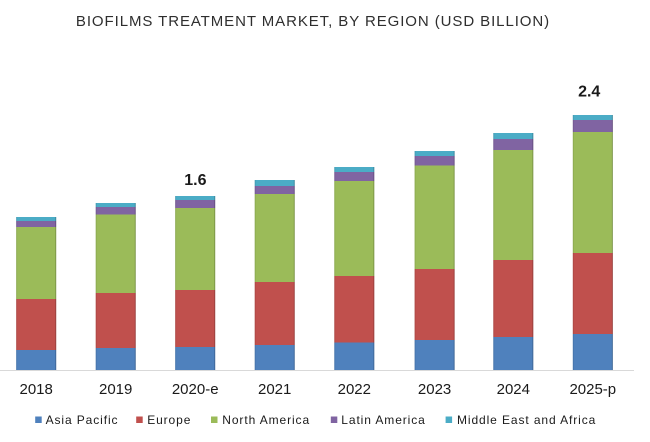 The width and height of the screenshot is (650, 442). I want to click on svg-text: 2019, so click(115, 389).